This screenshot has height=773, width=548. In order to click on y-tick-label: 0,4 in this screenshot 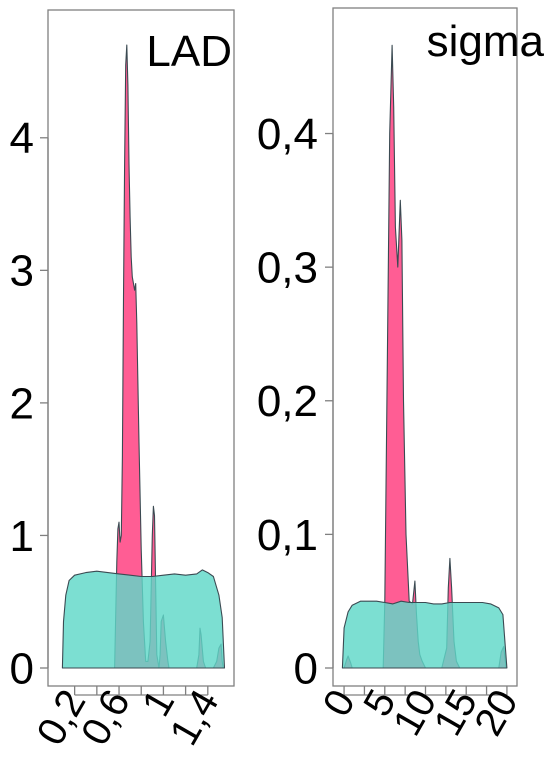, I will do `click(287, 134)`.